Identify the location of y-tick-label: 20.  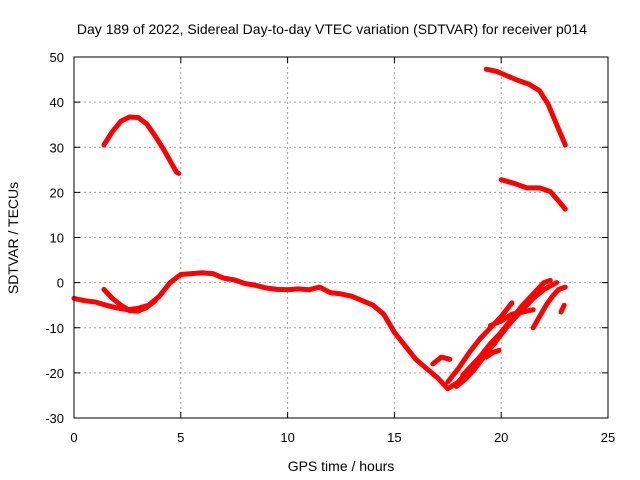
(57, 192).